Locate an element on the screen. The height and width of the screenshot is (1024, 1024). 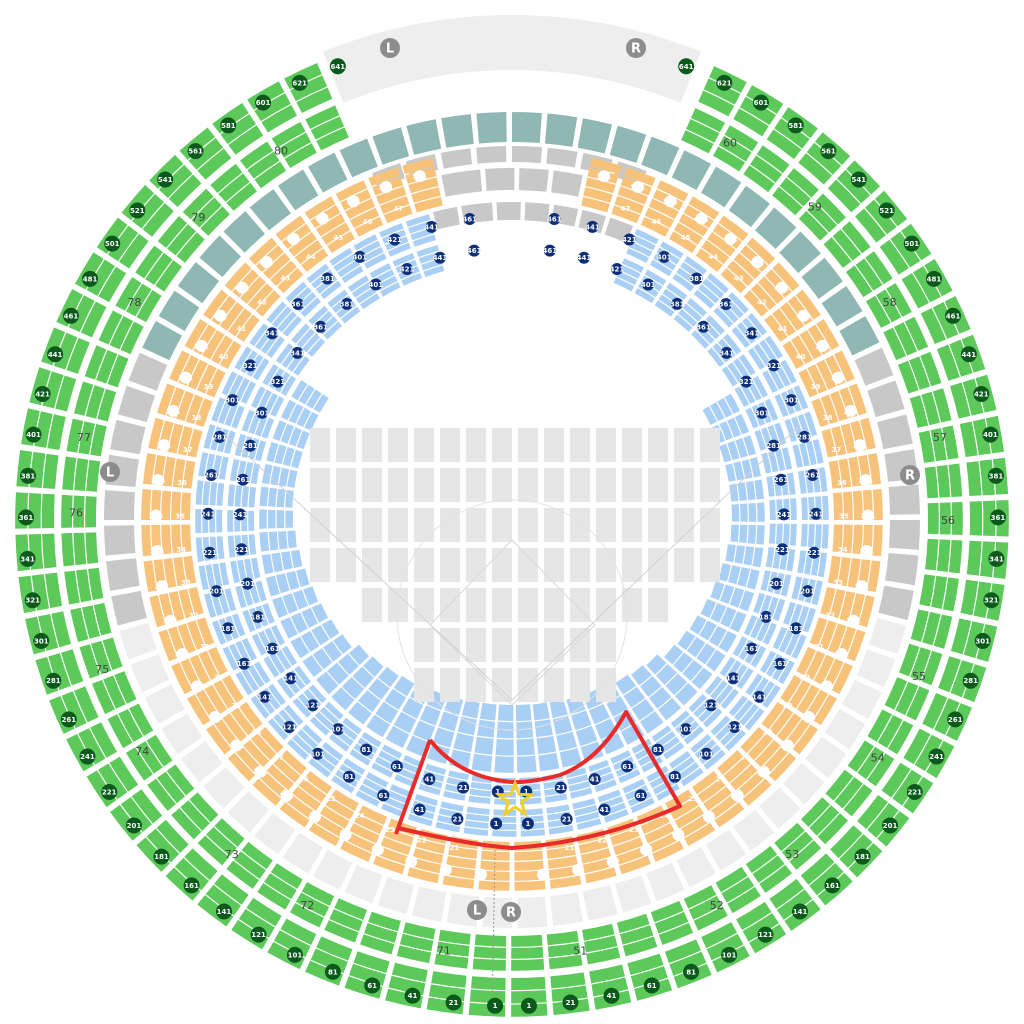
section-number: 201 is located at coordinates (134, 826).